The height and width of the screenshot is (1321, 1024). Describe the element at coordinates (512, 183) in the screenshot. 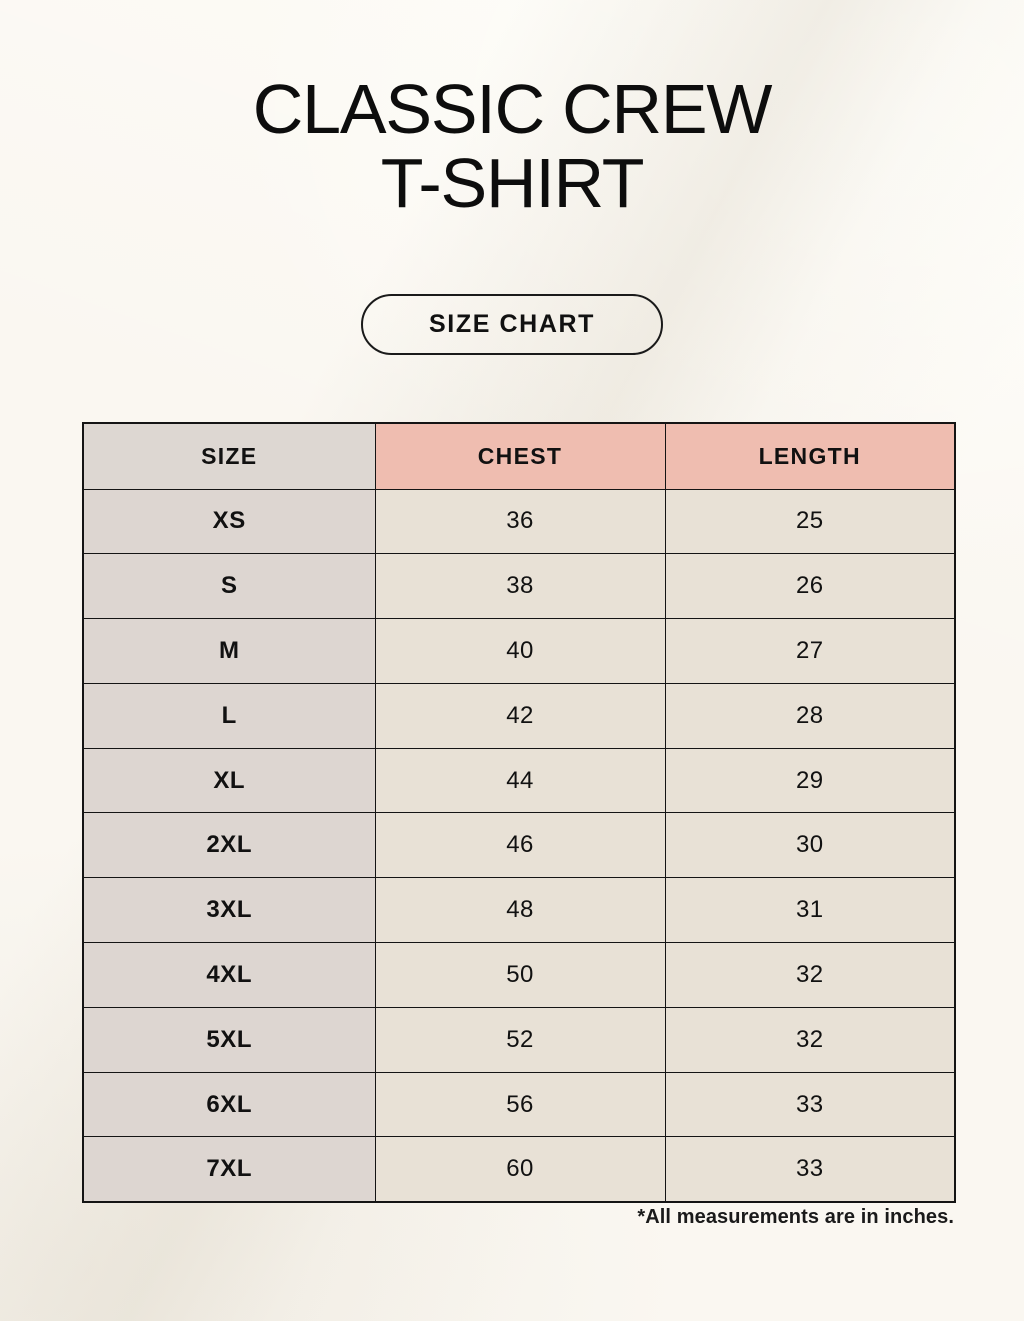

I see `page-title-line-2: T-SHIRT` at that location.